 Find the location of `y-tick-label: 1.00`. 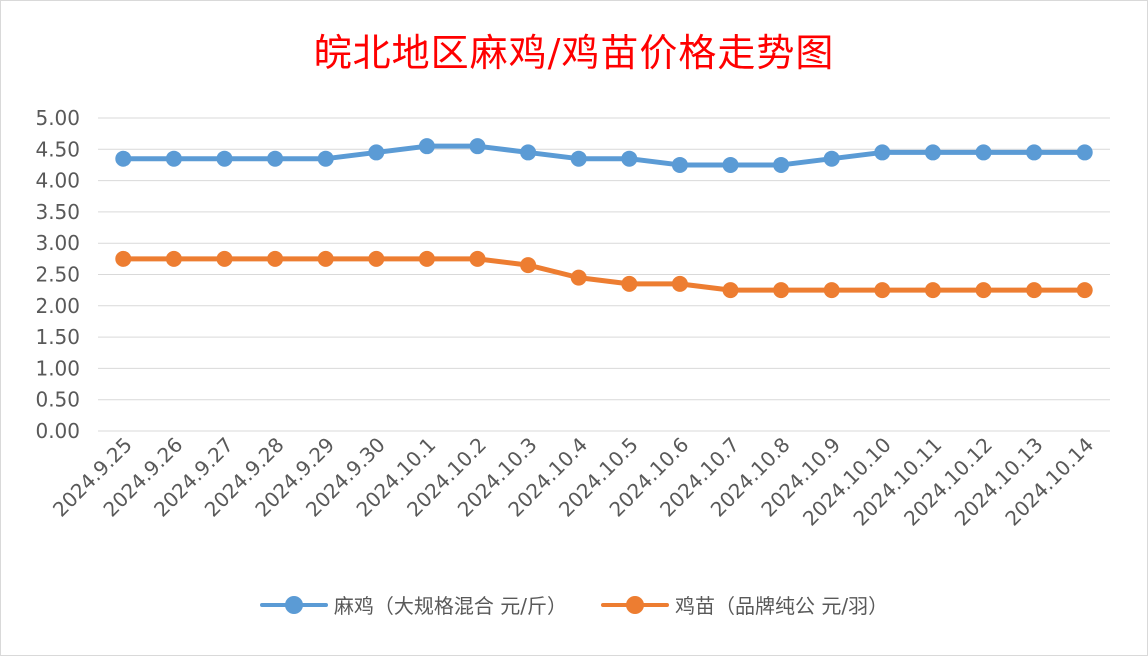

y-tick-label: 1.00 is located at coordinates (57, 368).